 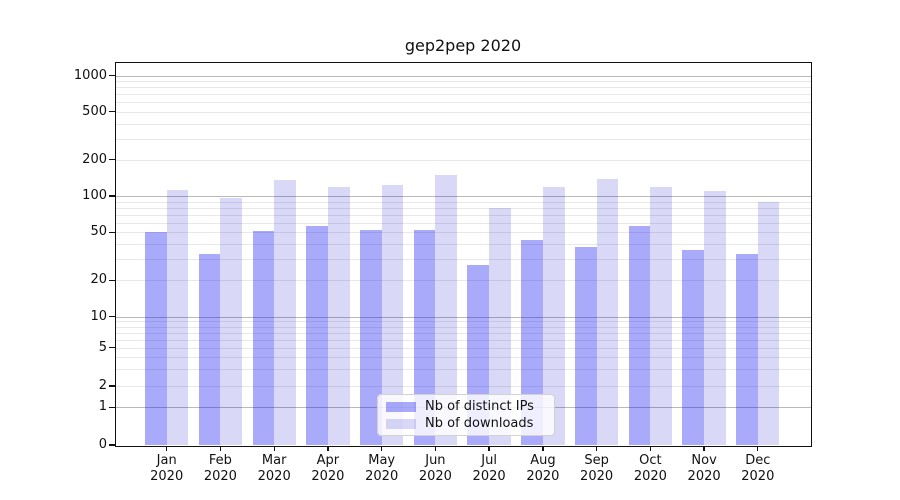 What do you see at coordinates (220, 448) in the screenshot?
I see `x-tick-mark-feb` at bounding box center [220, 448].